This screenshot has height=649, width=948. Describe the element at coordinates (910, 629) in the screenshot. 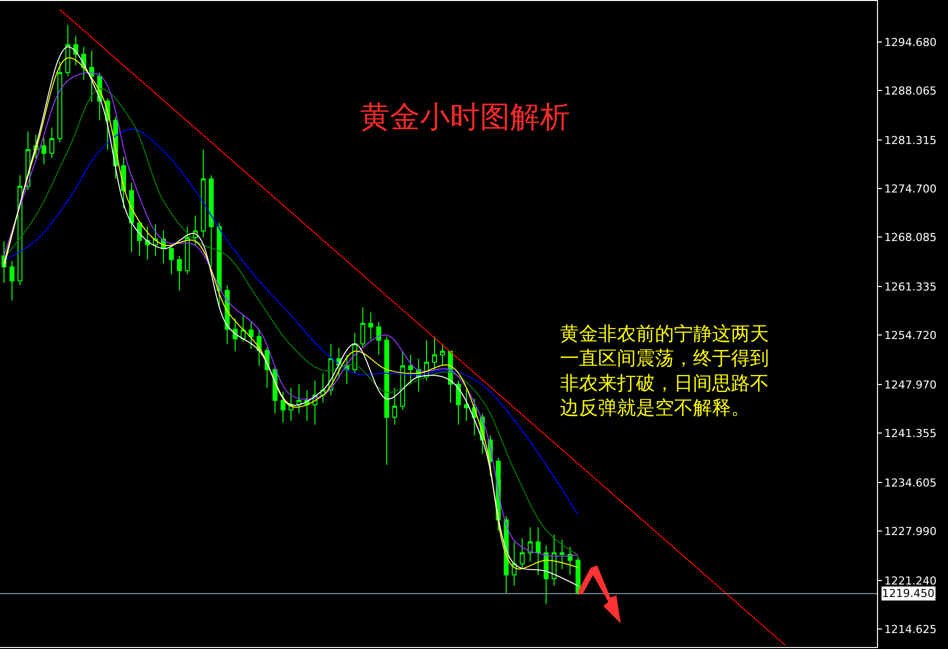

I see `y-tick-label: 1214.625` at that location.